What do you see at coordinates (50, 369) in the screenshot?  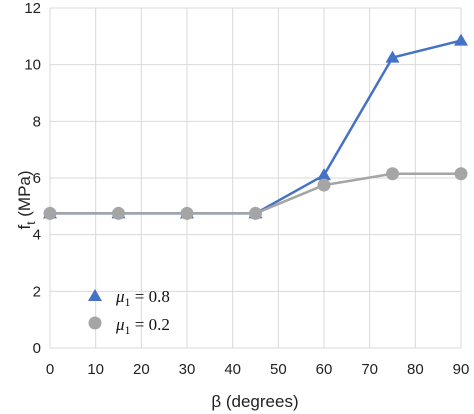 I see `x-tick-label-0: 0` at bounding box center [50, 369].